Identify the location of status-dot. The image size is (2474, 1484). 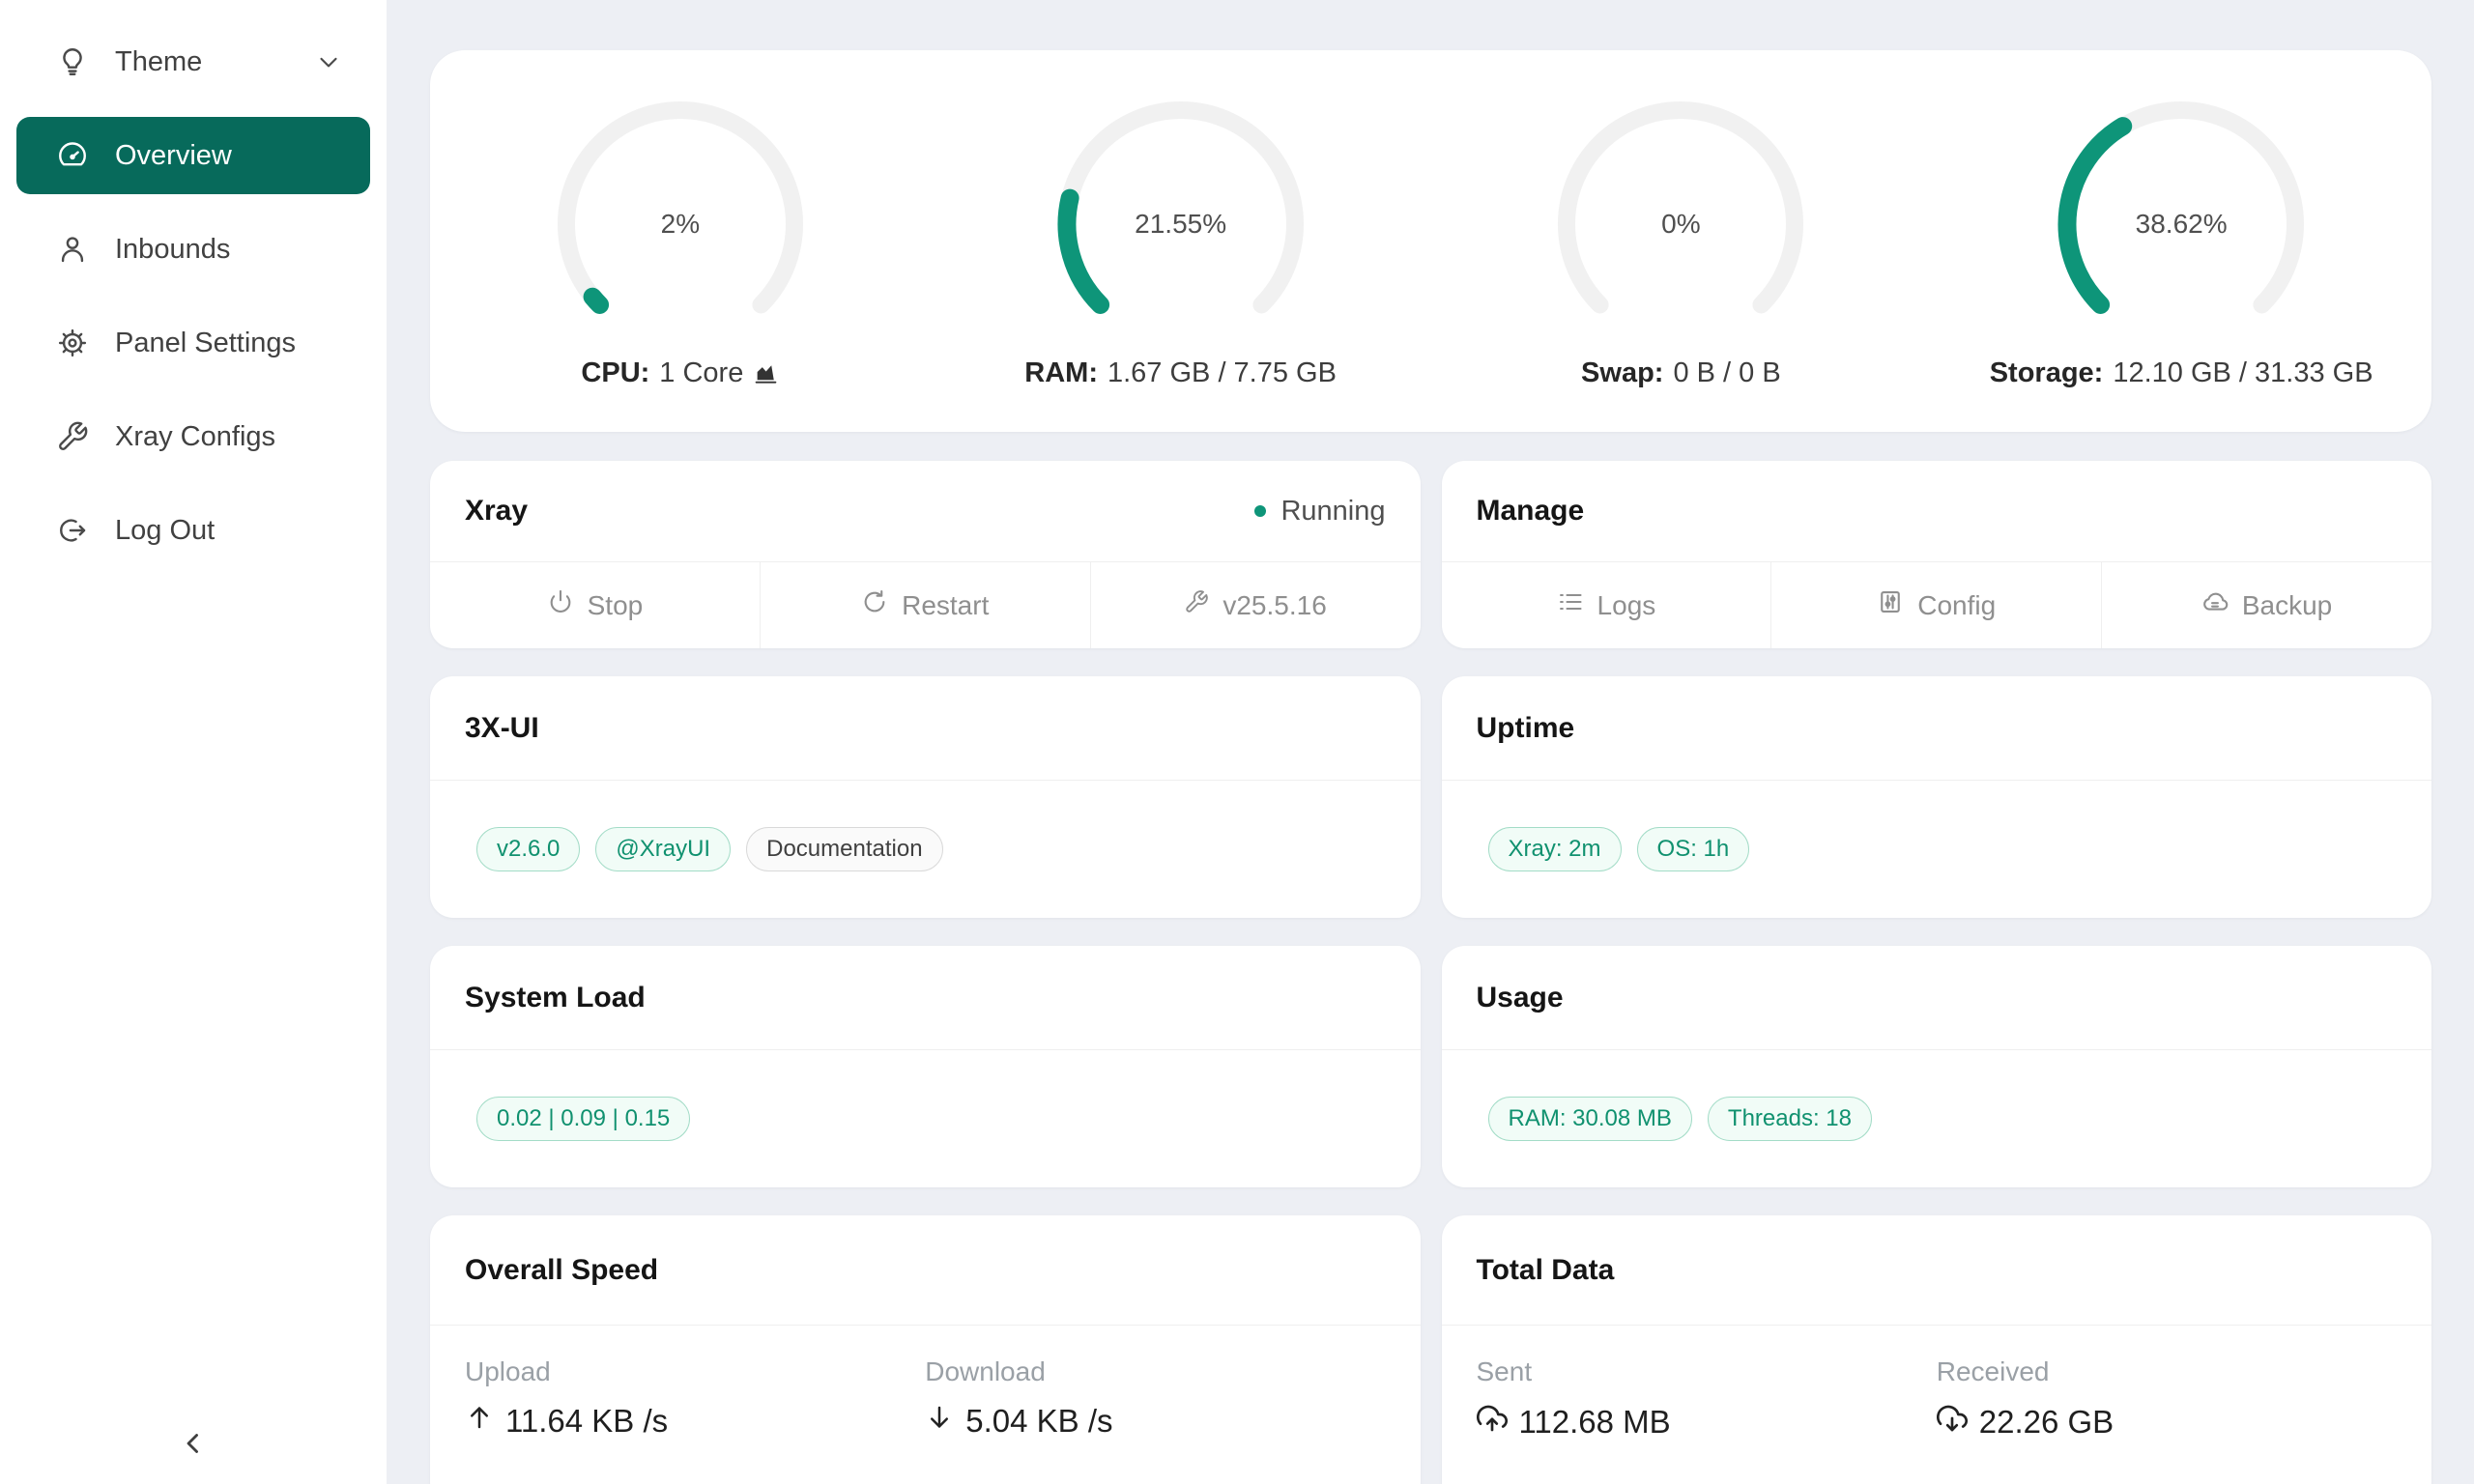
(1261, 511).